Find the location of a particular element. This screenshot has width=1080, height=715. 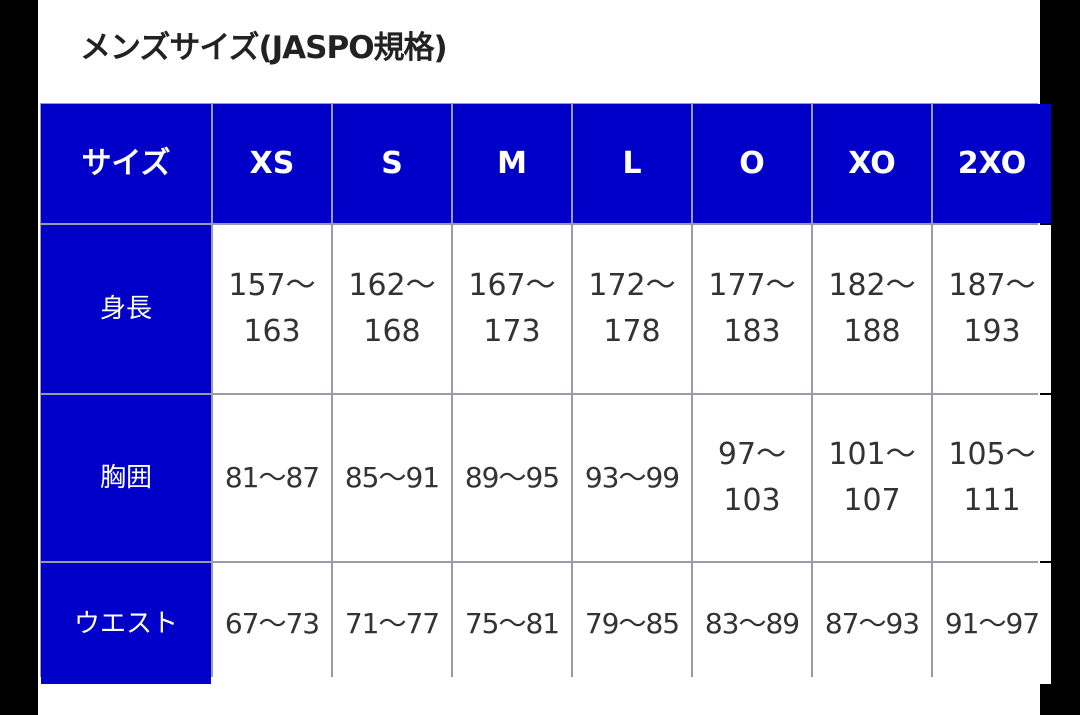

table-cell: 162〜 168 is located at coordinates (392, 309).